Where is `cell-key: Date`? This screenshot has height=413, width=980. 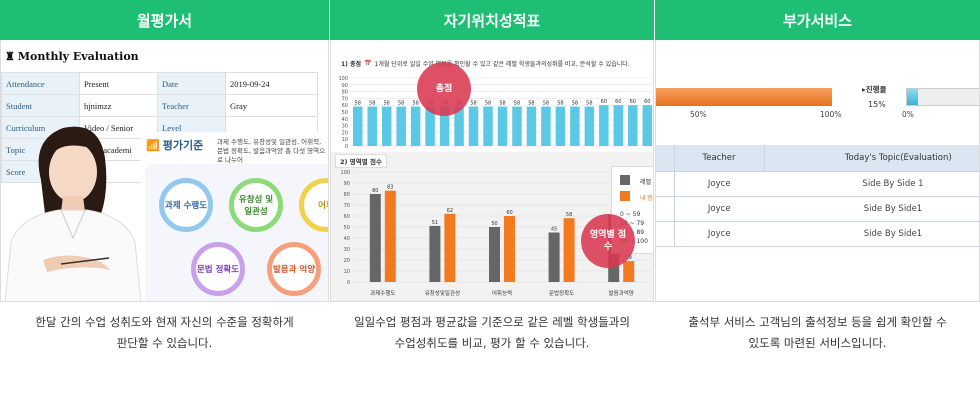
cell-key: Date is located at coordinates (191, 83).